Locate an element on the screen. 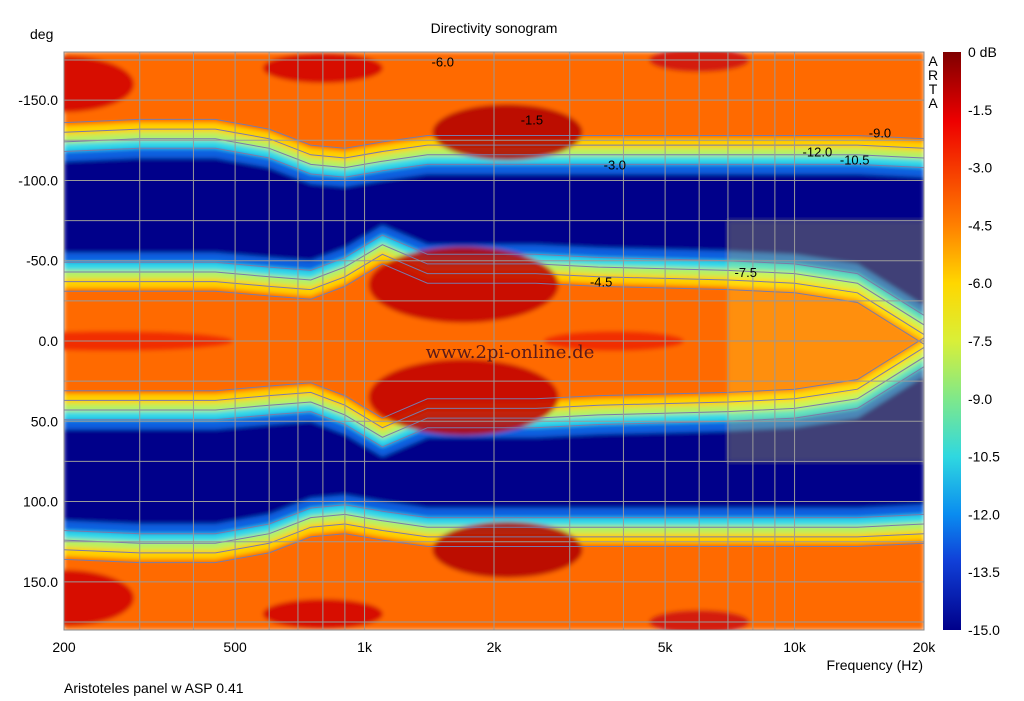  y-tick-label: -150.0 is located at coordinates (38, 100).